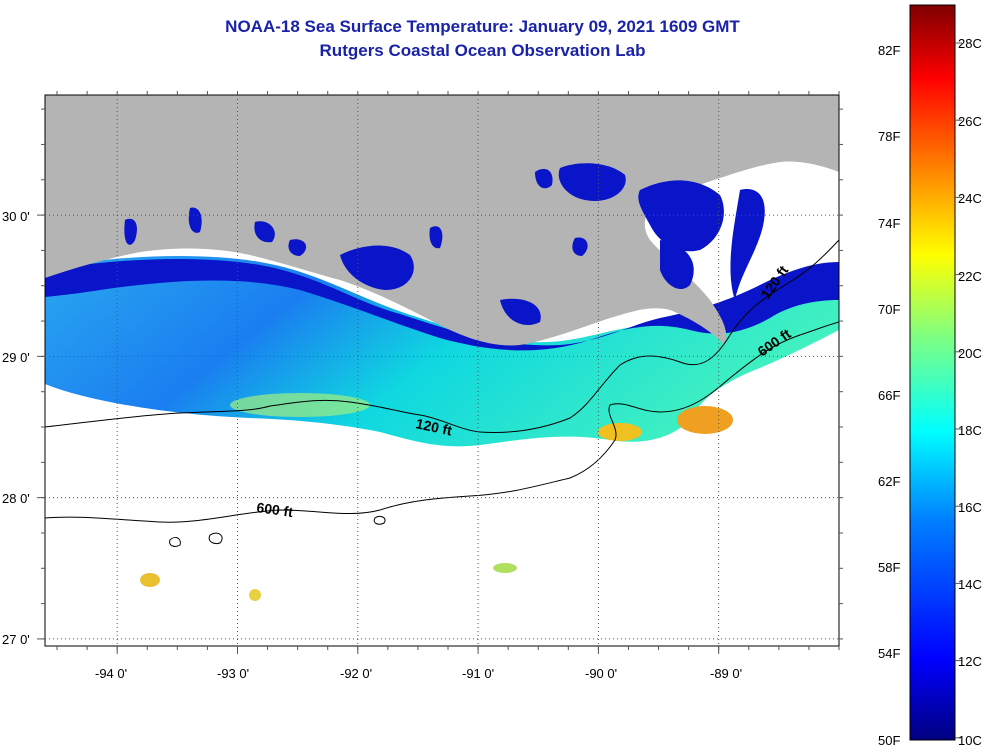  I want to click on colorbar-f-label: 74F, so click(889, 223).